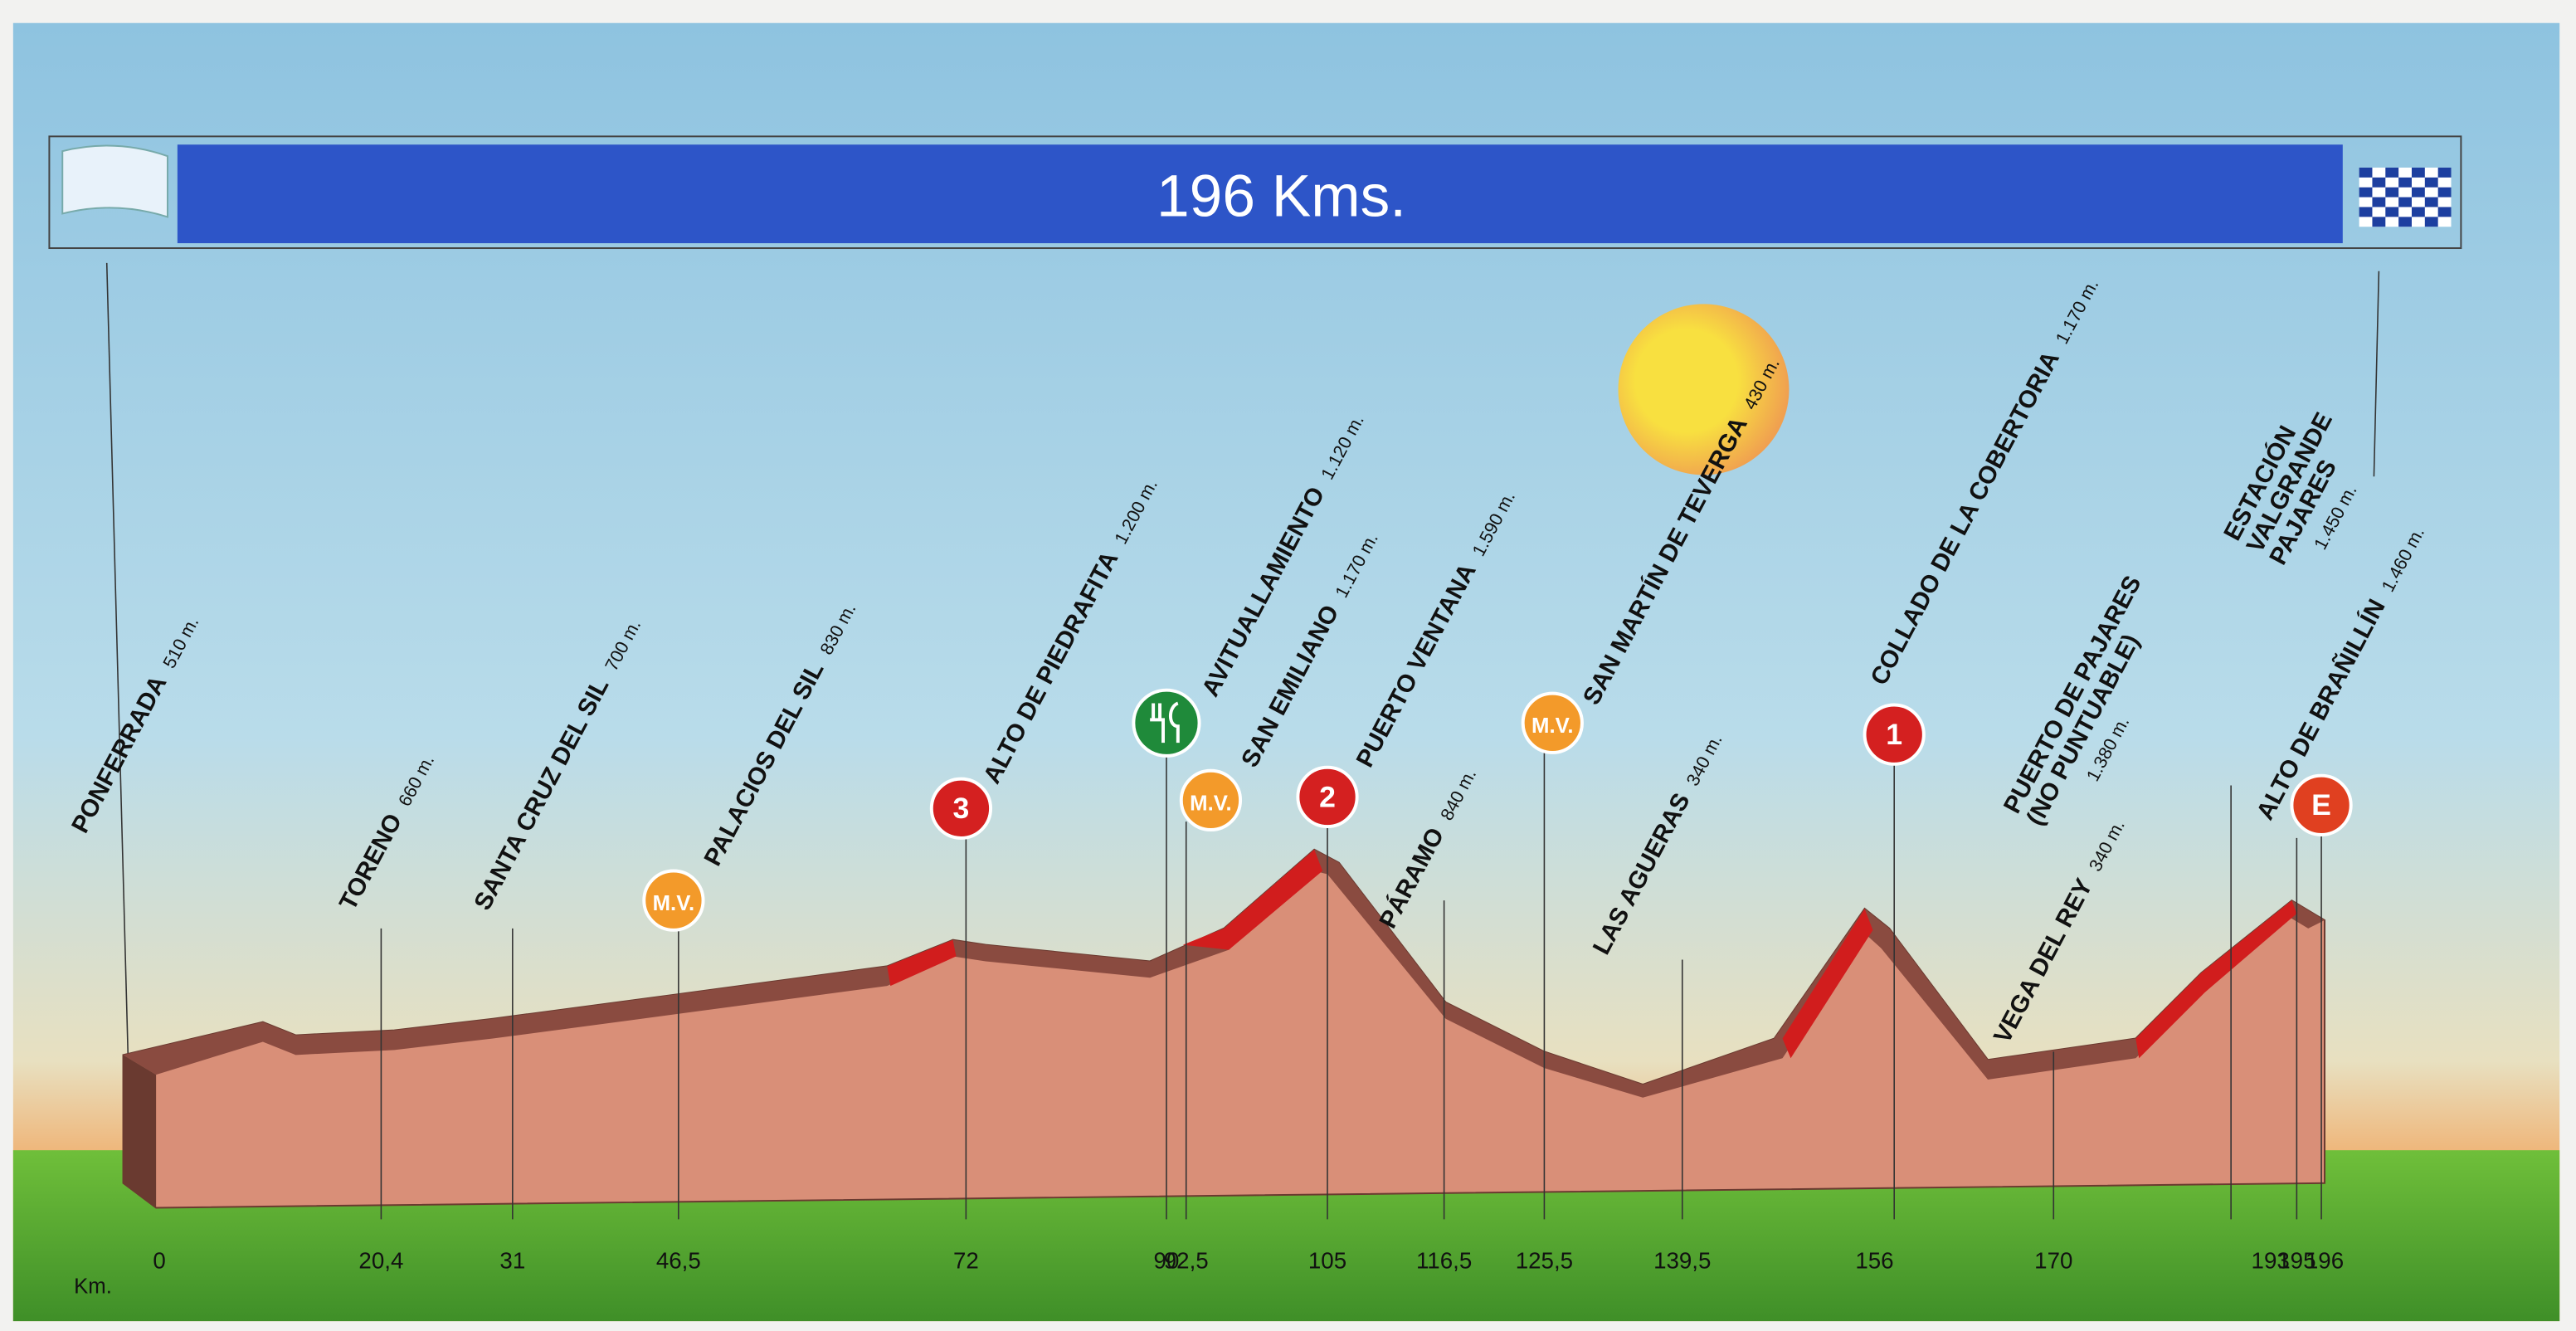 This screenshot has height=1331, width=2576. Describe the element at coordinates (966, 1261) in the screenshot. I see `km-label: 72` at that location.